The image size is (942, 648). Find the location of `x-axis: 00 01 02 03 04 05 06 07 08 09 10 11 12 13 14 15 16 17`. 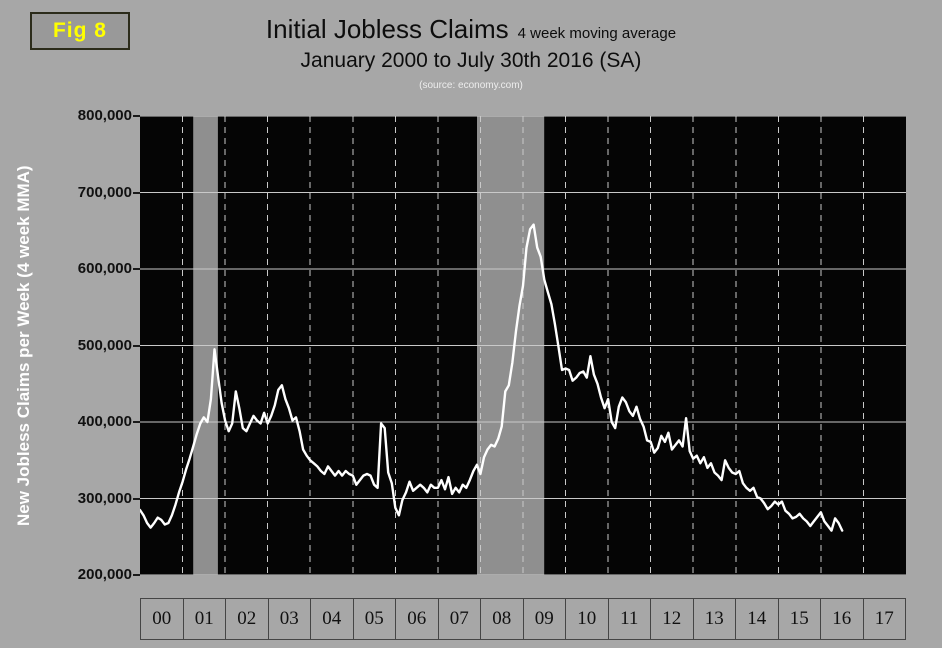

x-axis: 00 01 02 03 04 05 06 07 08 09 10 11 12 13 14 15 16 17 is located at coordinates (523, 619).